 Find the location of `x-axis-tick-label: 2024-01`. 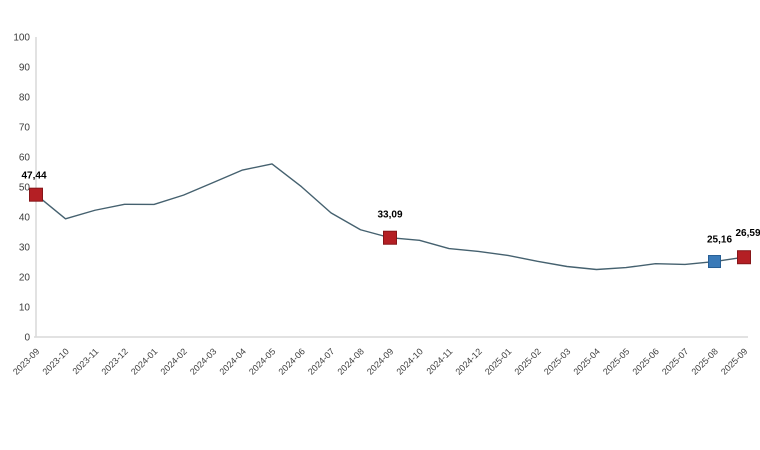

x-axis-tick-label: 2024-01 is located at coordinates (144, 361).